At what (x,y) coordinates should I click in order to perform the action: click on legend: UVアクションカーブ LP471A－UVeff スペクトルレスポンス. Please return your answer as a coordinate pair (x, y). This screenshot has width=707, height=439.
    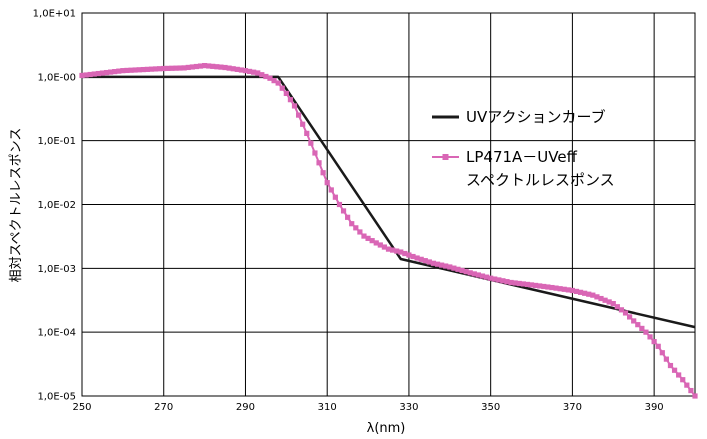
    Looking at the image, I should click on (523, 148).